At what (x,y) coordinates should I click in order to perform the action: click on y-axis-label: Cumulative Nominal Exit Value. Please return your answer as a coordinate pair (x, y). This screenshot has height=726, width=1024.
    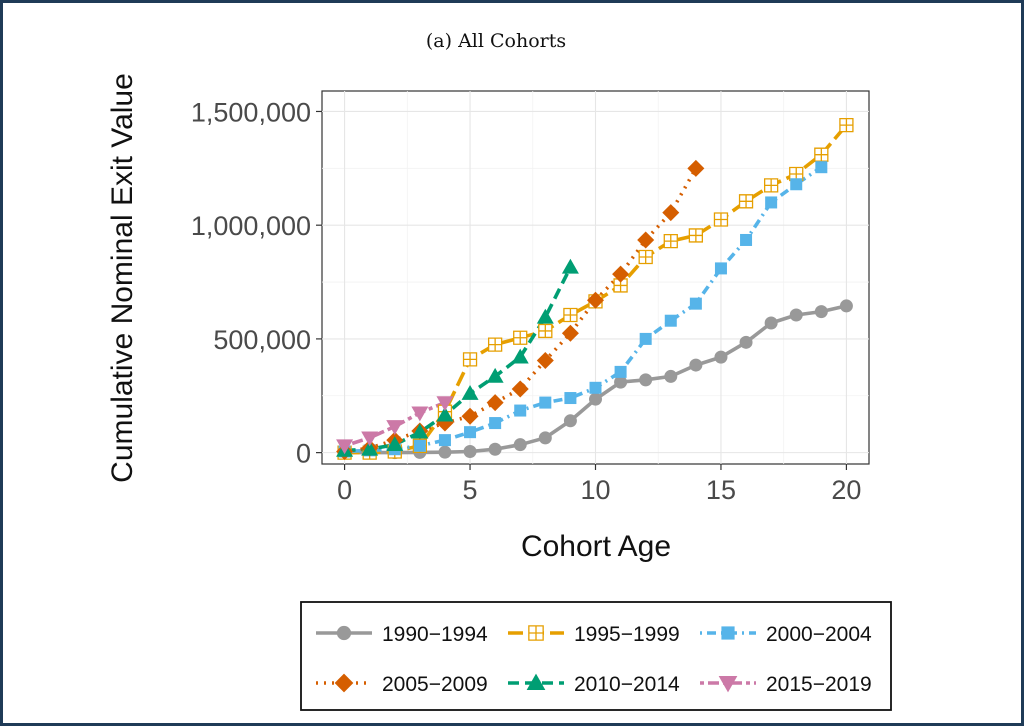
    Looking at the image, I should click on (122, 278).